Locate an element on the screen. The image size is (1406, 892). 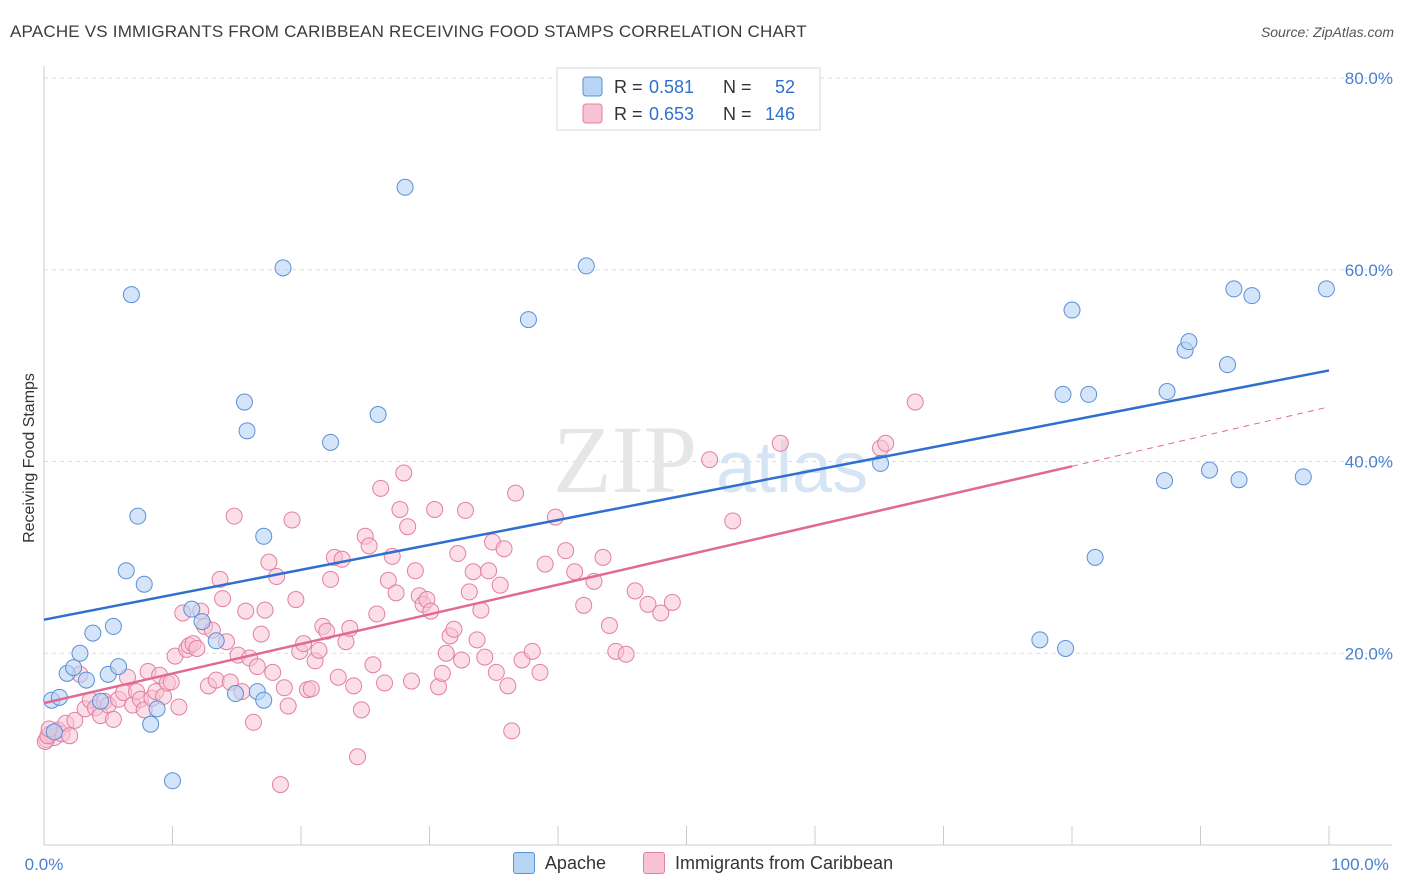
legend-carib-label: Immigrants from Caribbean is located at coordinates (784, 862).